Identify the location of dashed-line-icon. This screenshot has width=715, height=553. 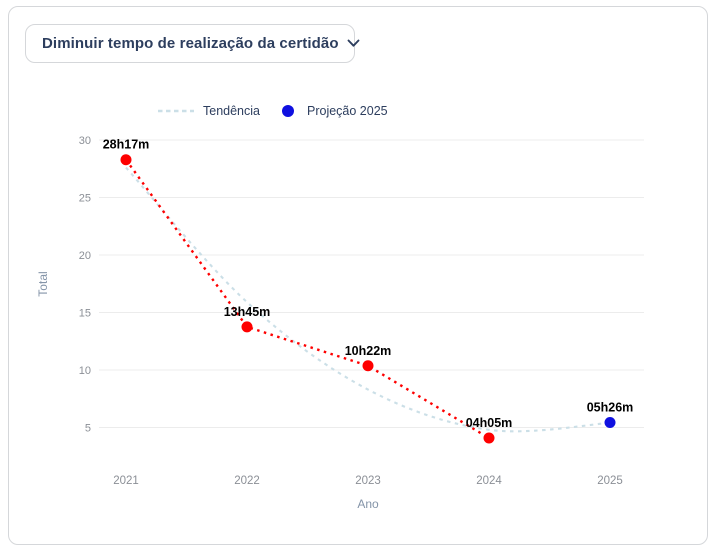
(176, 111).